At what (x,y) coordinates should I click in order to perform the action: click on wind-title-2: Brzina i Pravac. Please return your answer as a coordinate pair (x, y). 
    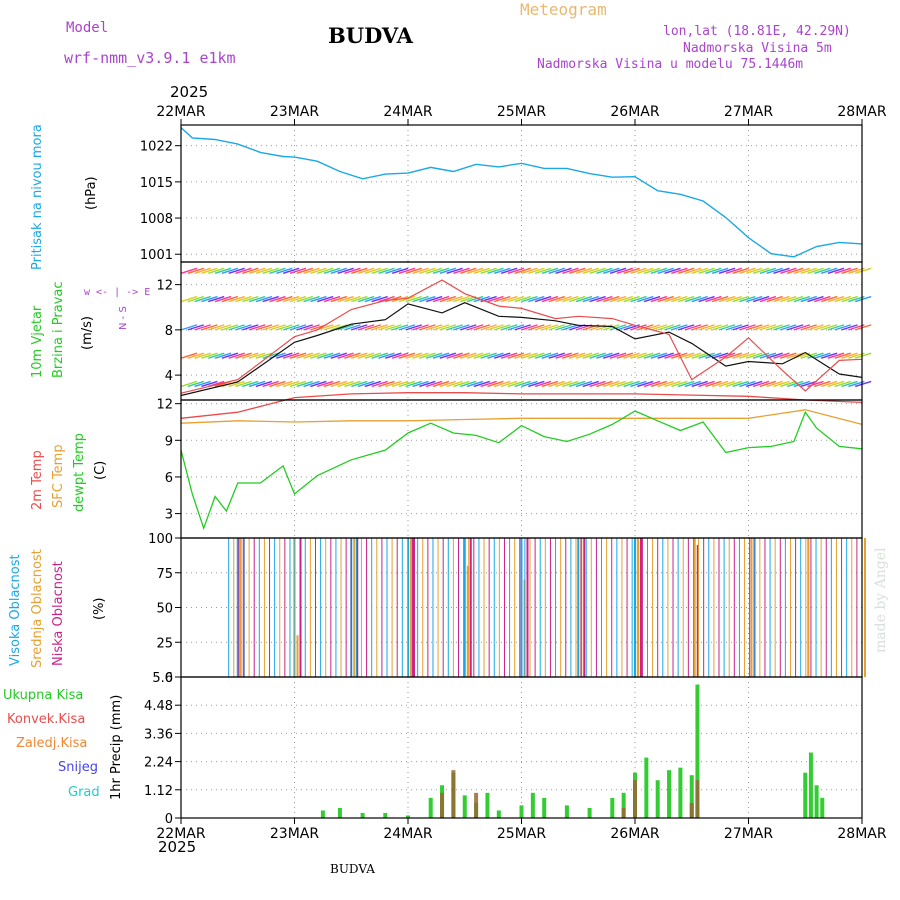
    Looking at the image, I should click on (58, 329).